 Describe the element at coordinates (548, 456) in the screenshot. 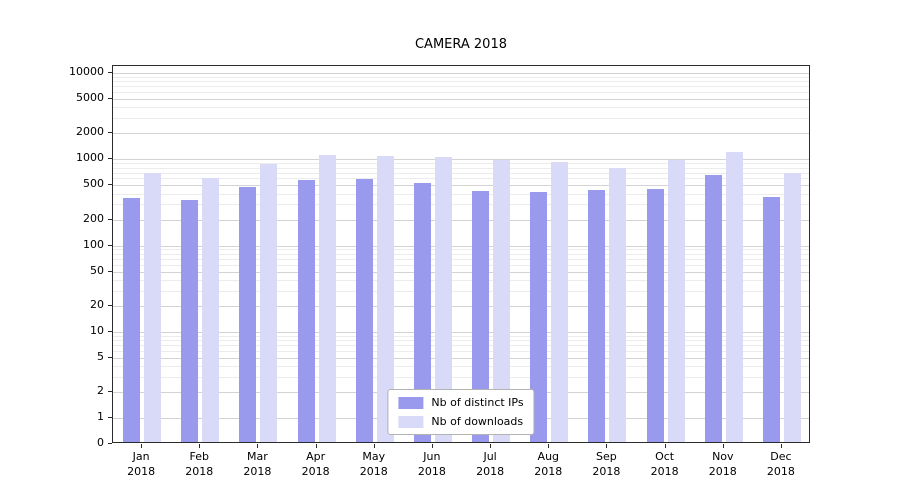

I see `x-tick-month: Aug` at that location.